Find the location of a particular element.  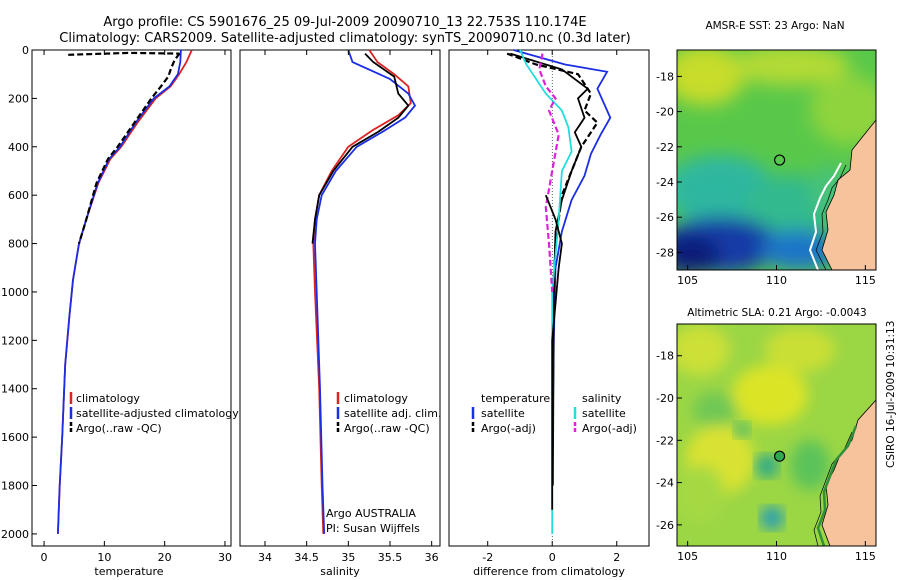

series-argo-solid-low is located at coordinates (553, 352).